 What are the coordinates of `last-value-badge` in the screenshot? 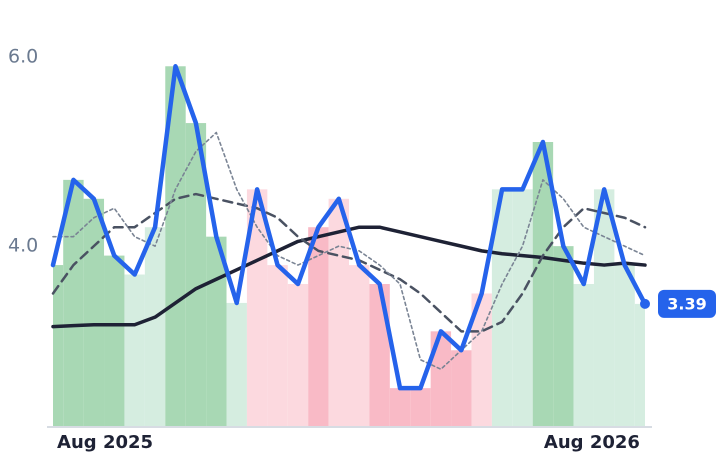 It's located at (687, 303).